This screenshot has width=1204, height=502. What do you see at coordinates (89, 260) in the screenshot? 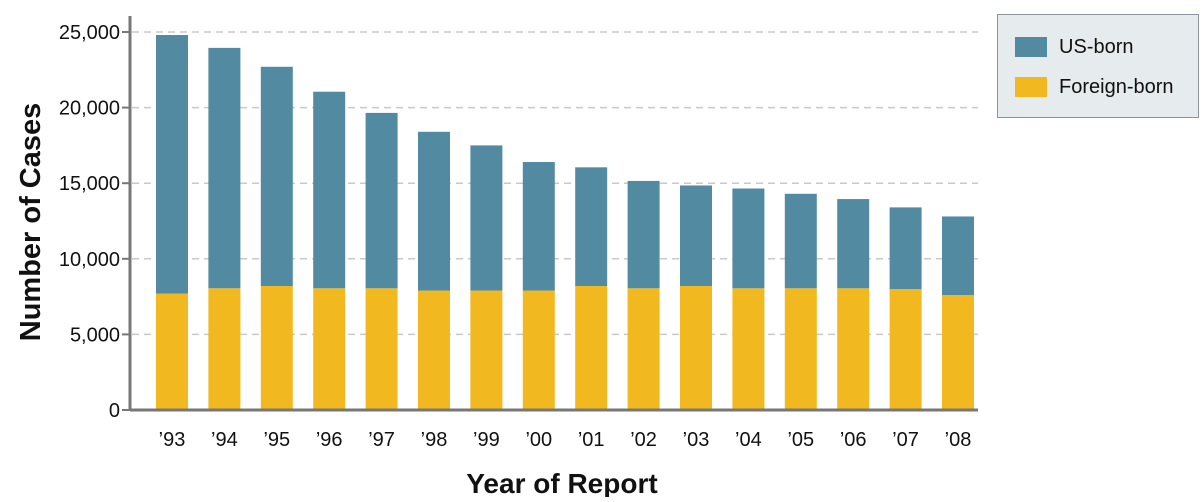
I see `y-tick-label-10000: 10,000` at bounding box center [89, 260].